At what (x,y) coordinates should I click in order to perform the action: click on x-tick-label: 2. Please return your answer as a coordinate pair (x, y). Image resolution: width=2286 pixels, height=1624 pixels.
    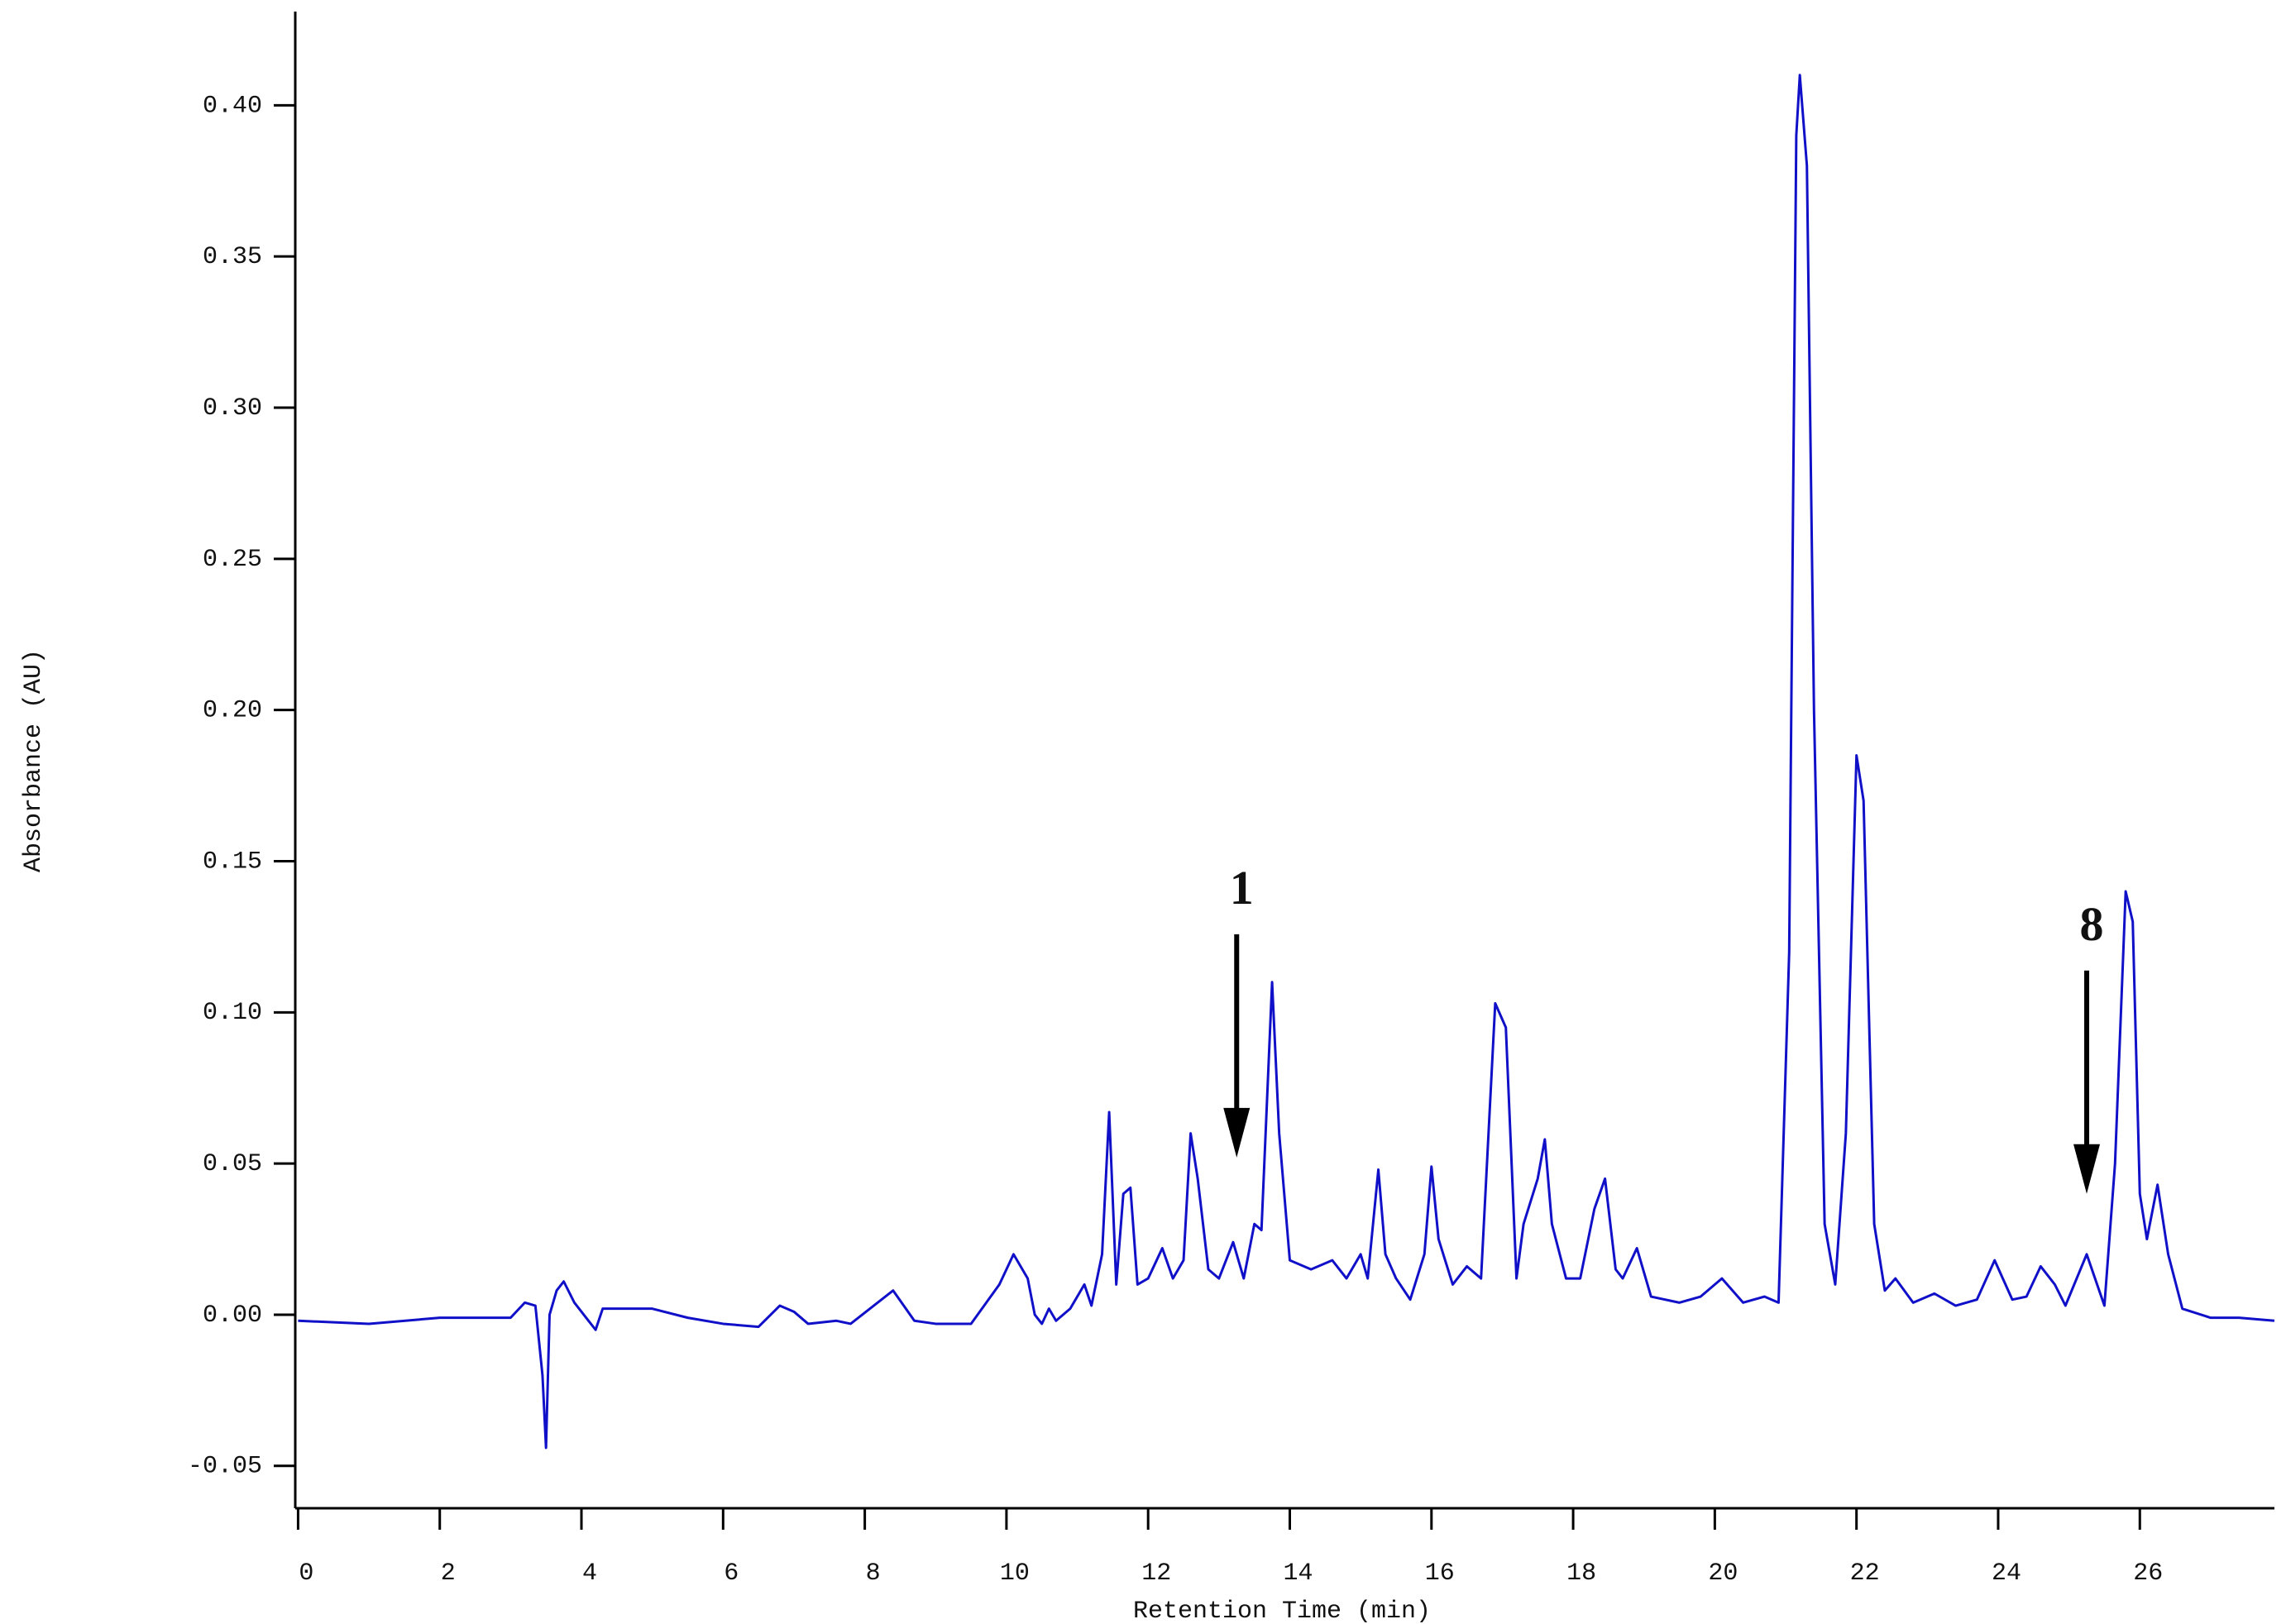
    Looking at the image, I should click on (448, 1574).